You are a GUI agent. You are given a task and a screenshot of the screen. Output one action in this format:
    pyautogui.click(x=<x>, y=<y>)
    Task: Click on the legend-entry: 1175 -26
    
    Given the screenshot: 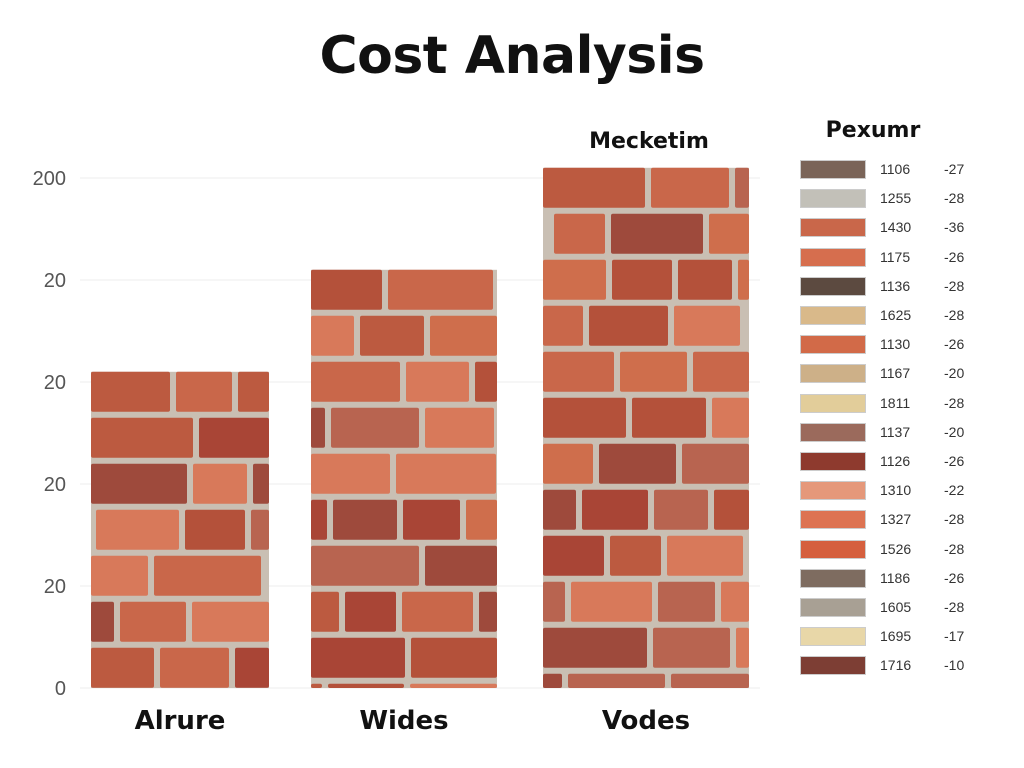 What is the action you would take?
    pyautogui.click(x=893, y=257)
    